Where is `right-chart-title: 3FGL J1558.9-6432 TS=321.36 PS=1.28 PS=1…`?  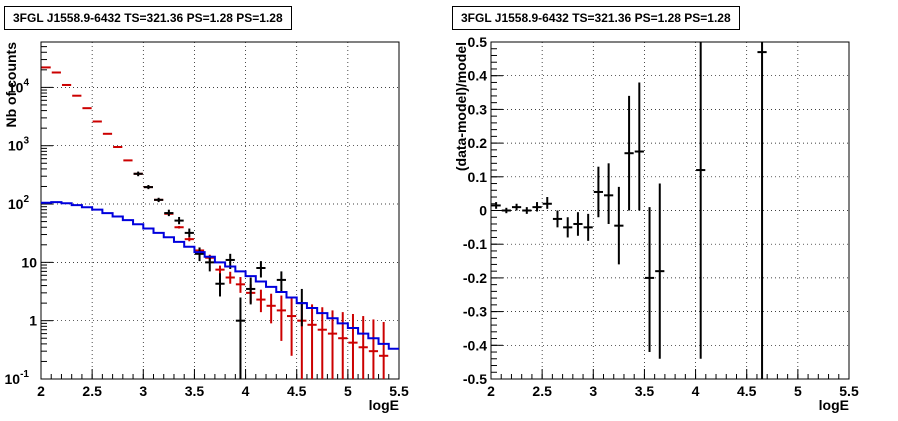
right-chart-title: 3FGL J1558.9-6432 TS=321.36 PS=1.28 PS=1… is located at coordinates (596, 18).